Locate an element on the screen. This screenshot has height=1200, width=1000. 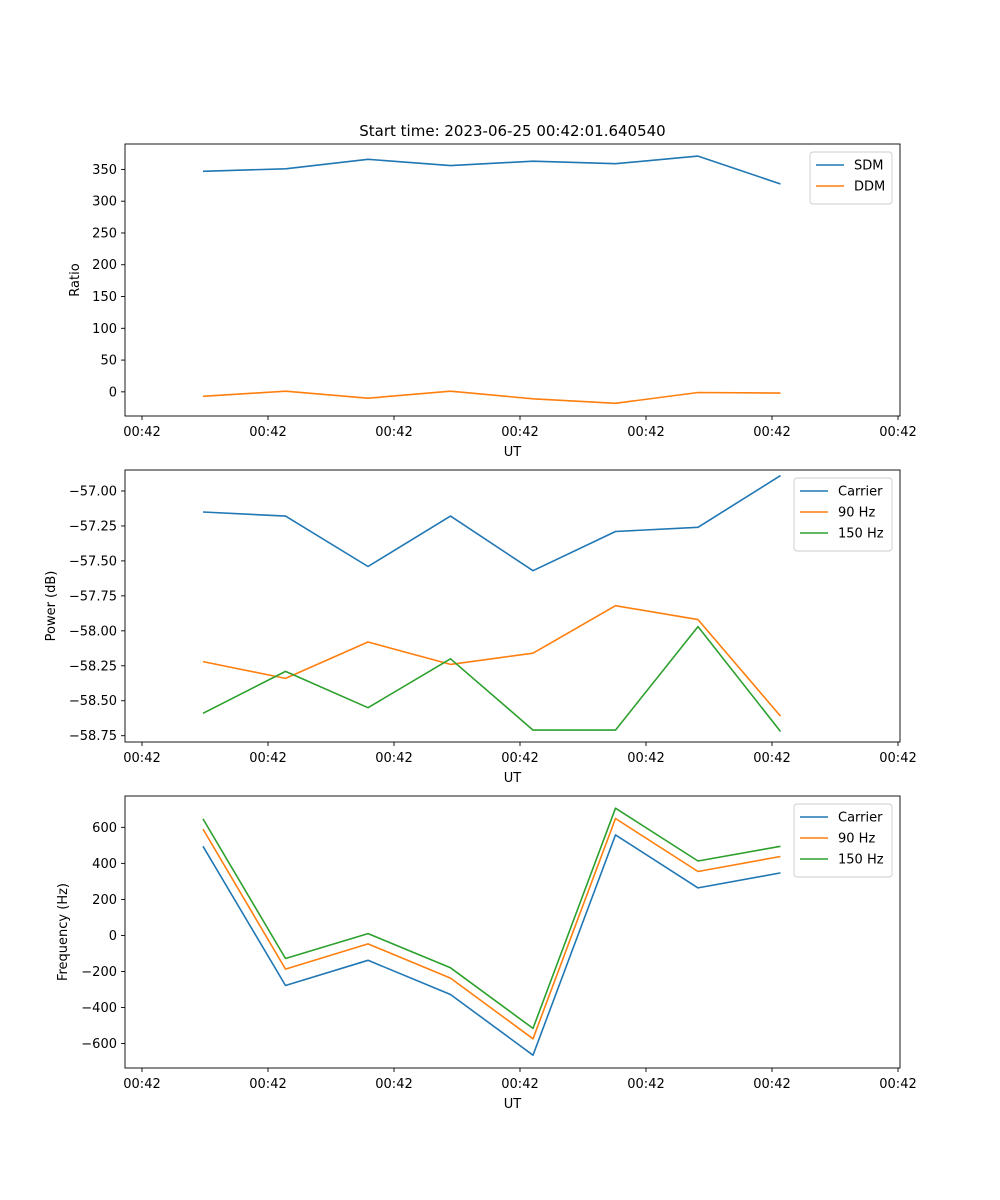
legend-label: SDM is located at coordinates (868, 166).